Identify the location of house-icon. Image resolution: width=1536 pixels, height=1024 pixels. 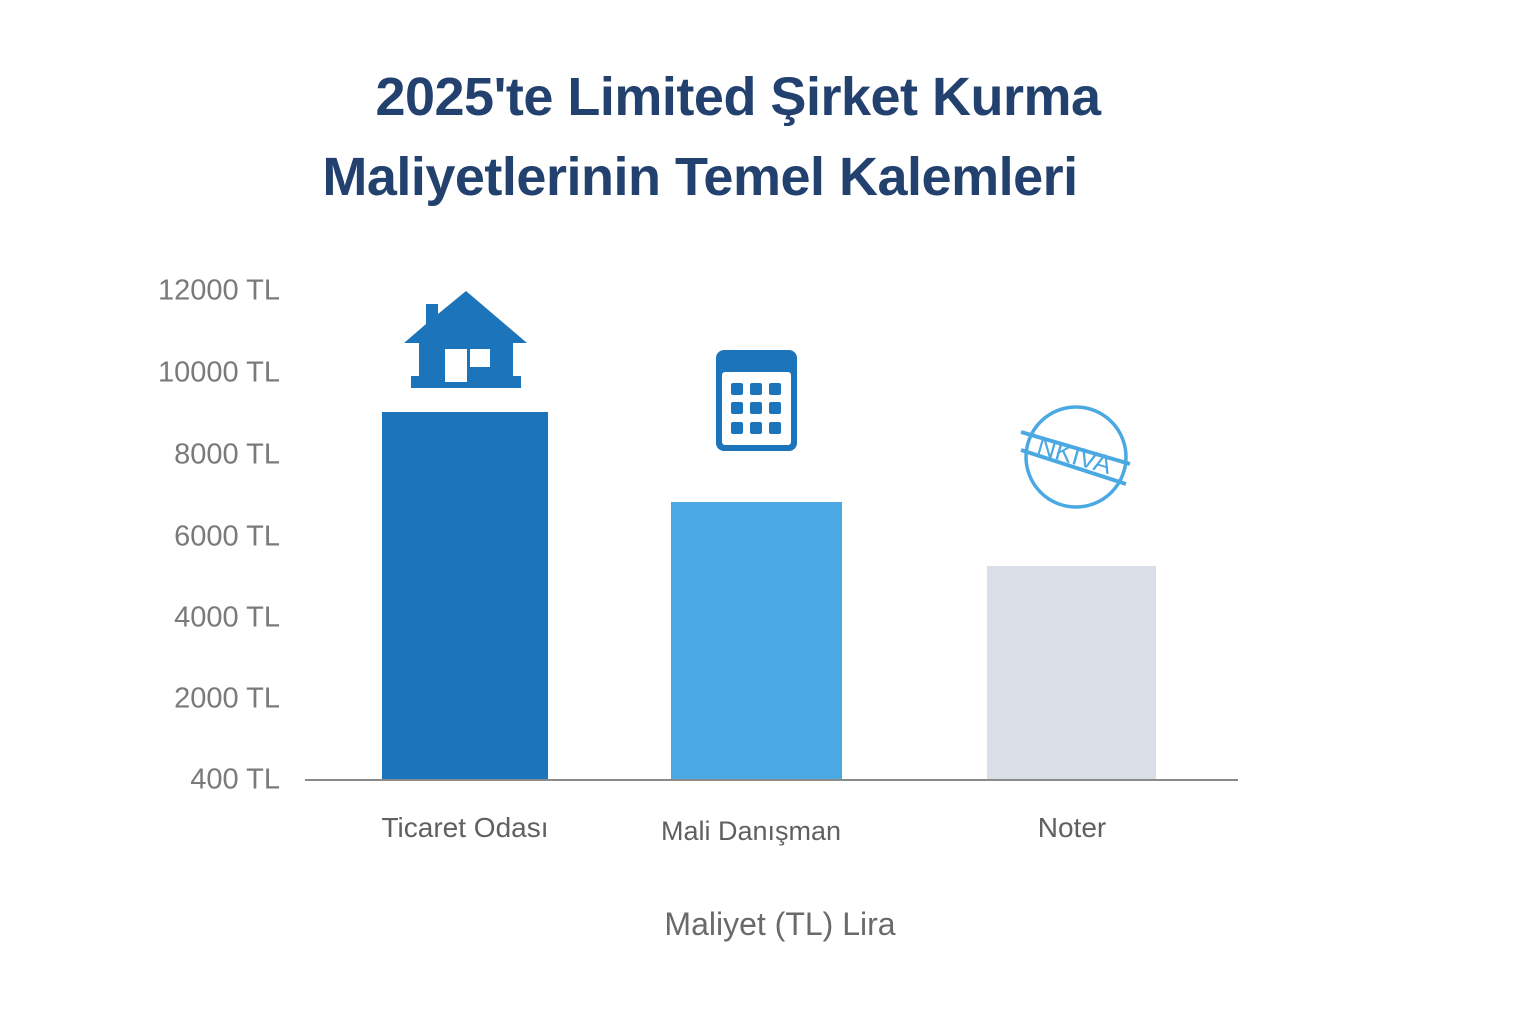
(465, 339).